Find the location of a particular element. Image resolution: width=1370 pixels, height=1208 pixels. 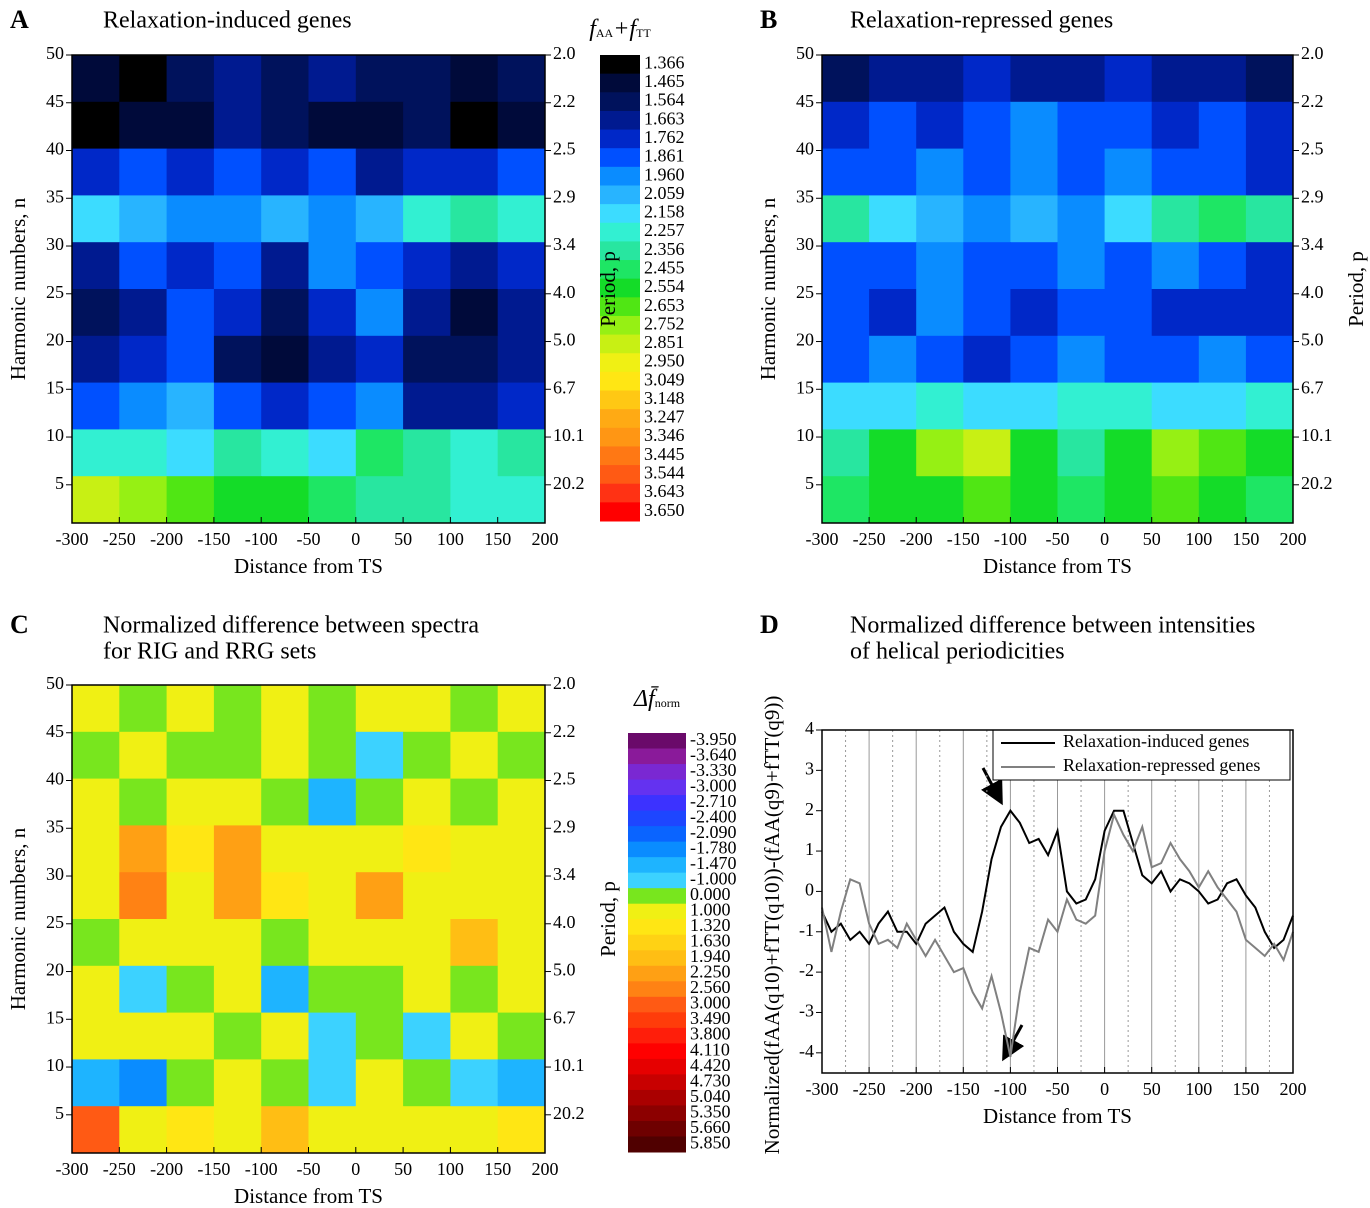

x-tick-label: 200 is located at coordinates (545, 539).